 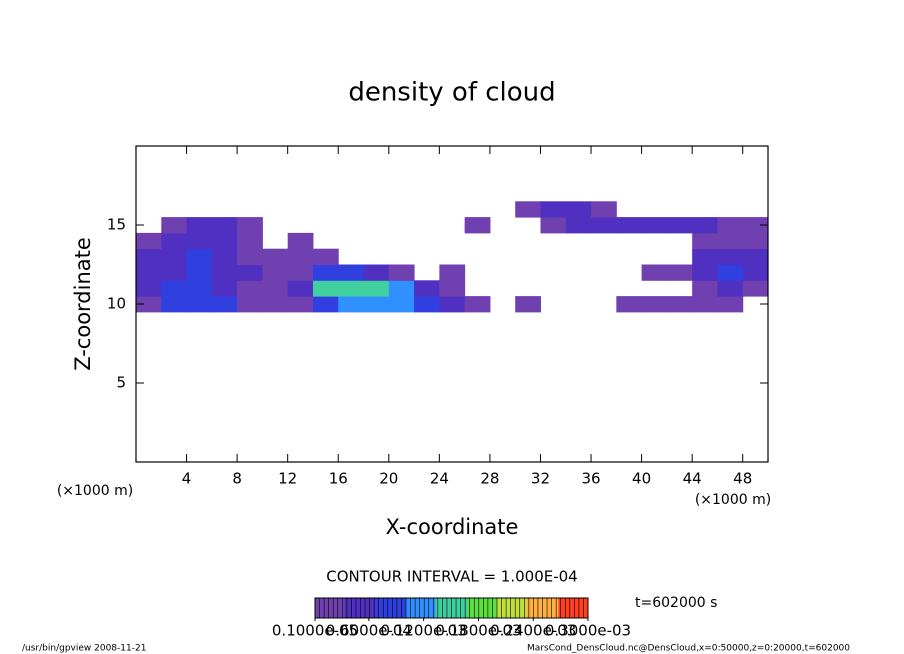 What do you see at coordinates (489, 479) in the screenshot?
I see `x-tick-label: 28` at bounding box center [489, 479].